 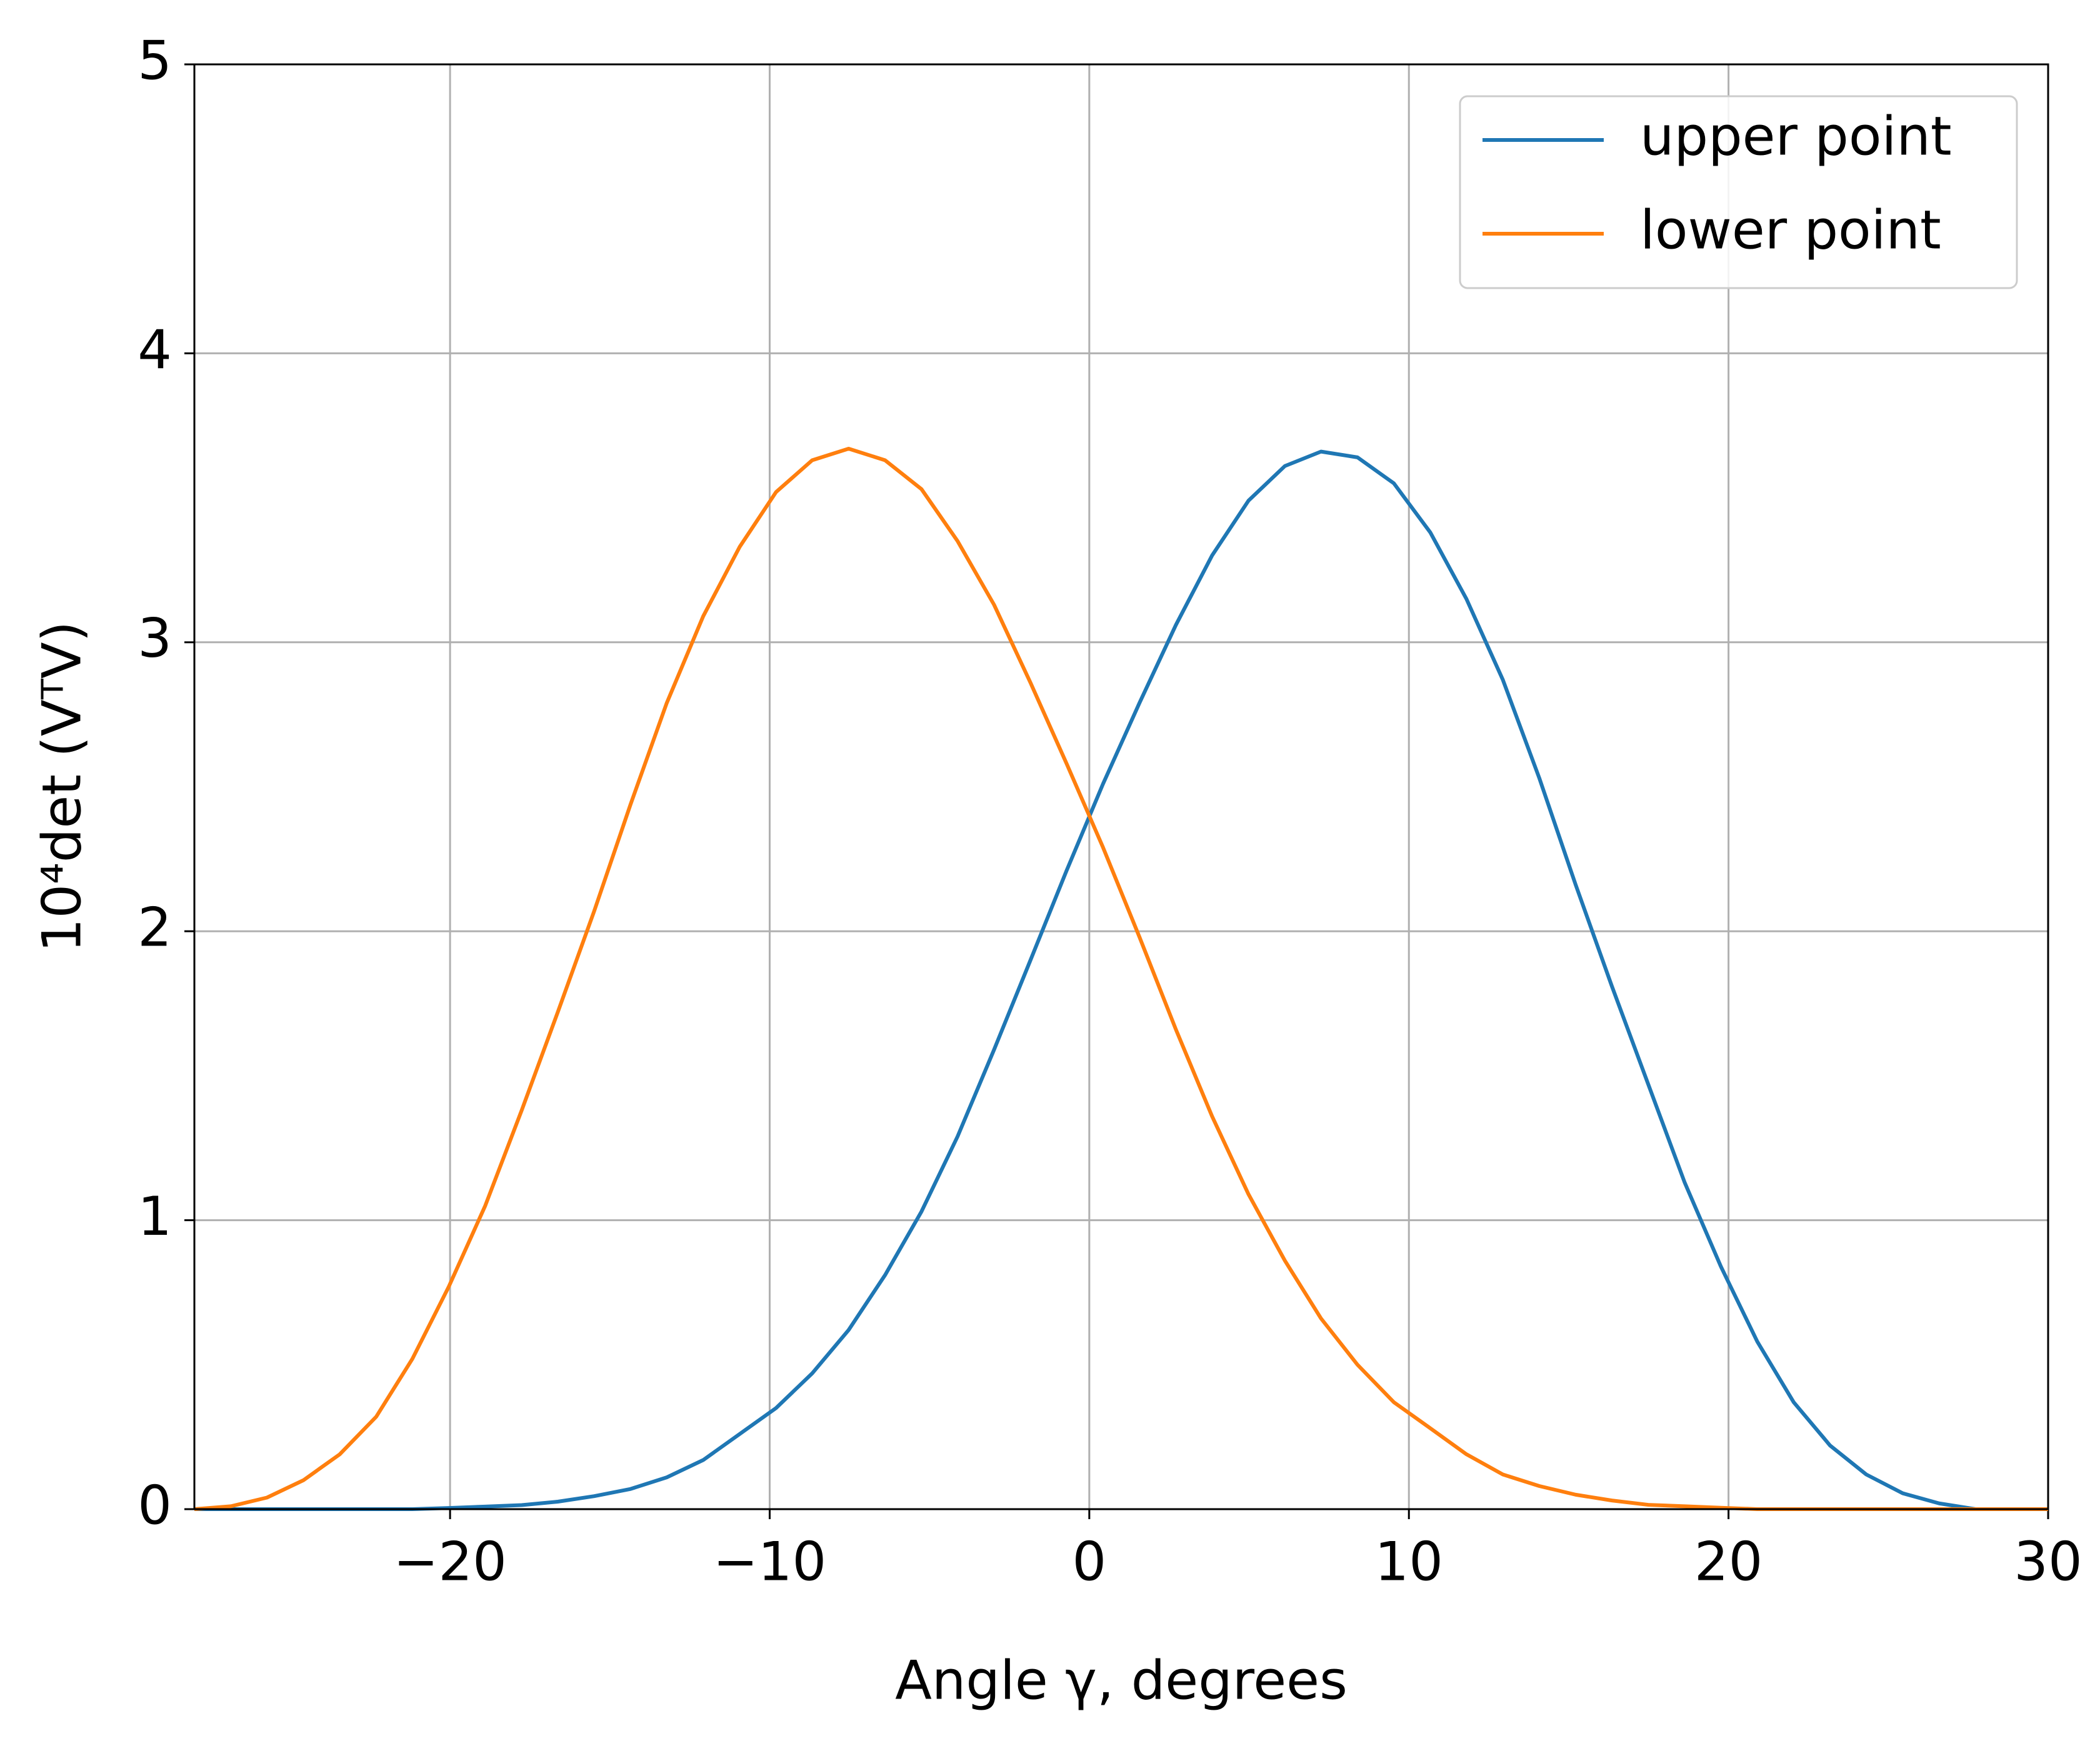 What do you see at coordinates (1089, 1561) in the screenshot?
I see `x-tick-label: 0` at bounding box center [1089, 1561].